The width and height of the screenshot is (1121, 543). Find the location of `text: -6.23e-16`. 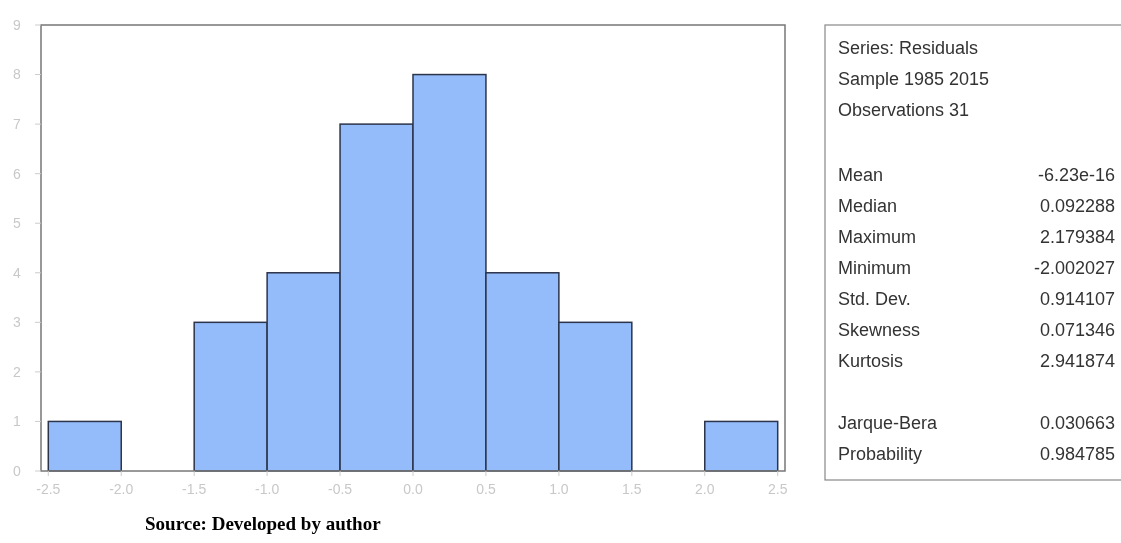

text: -6.23e-16 is located at coordinates (1076, 175).